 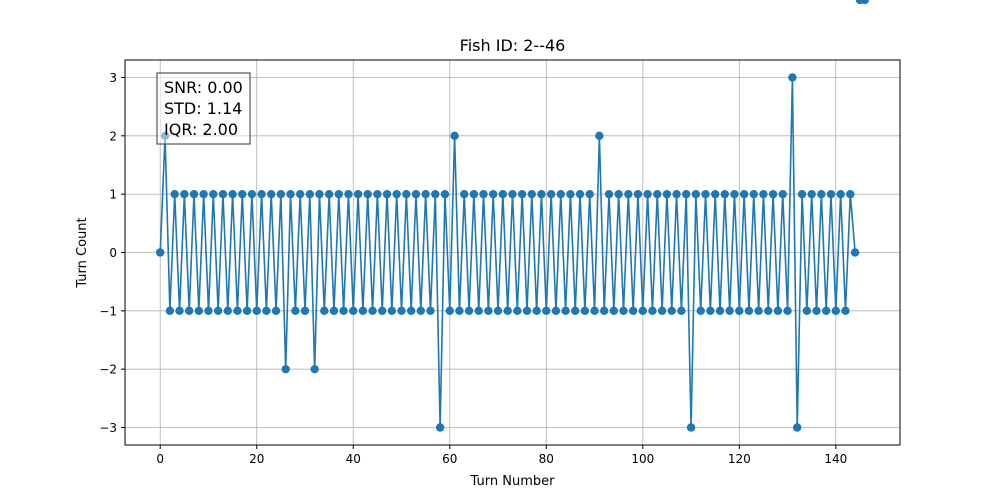 I want to click on chart-title: Fish ID: 2--46, so click(x=513, y=45).